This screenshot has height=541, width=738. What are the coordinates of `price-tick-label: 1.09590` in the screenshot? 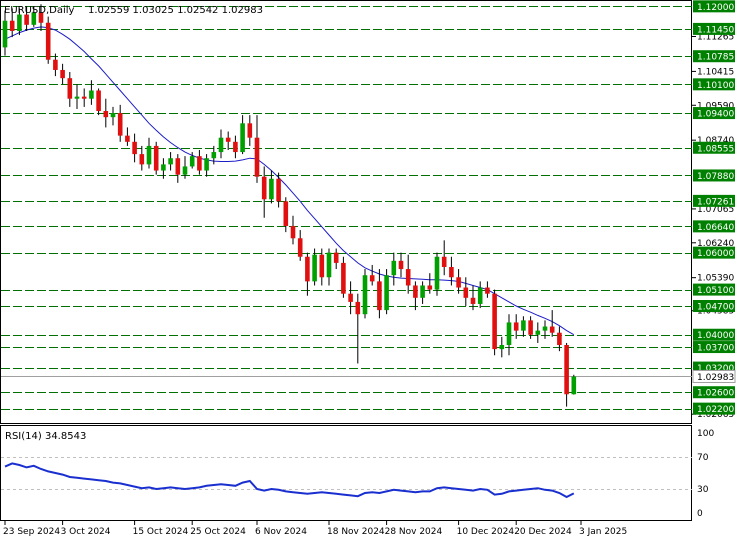 It's located at (715, 106).